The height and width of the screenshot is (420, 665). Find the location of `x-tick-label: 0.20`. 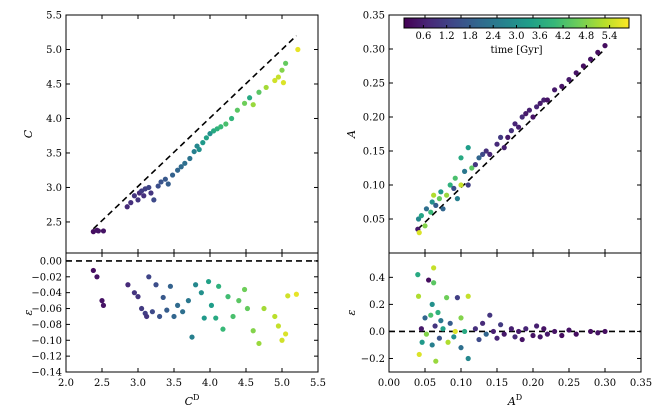

x-tick-label: 0.20 is located at coordinates (533, 383).